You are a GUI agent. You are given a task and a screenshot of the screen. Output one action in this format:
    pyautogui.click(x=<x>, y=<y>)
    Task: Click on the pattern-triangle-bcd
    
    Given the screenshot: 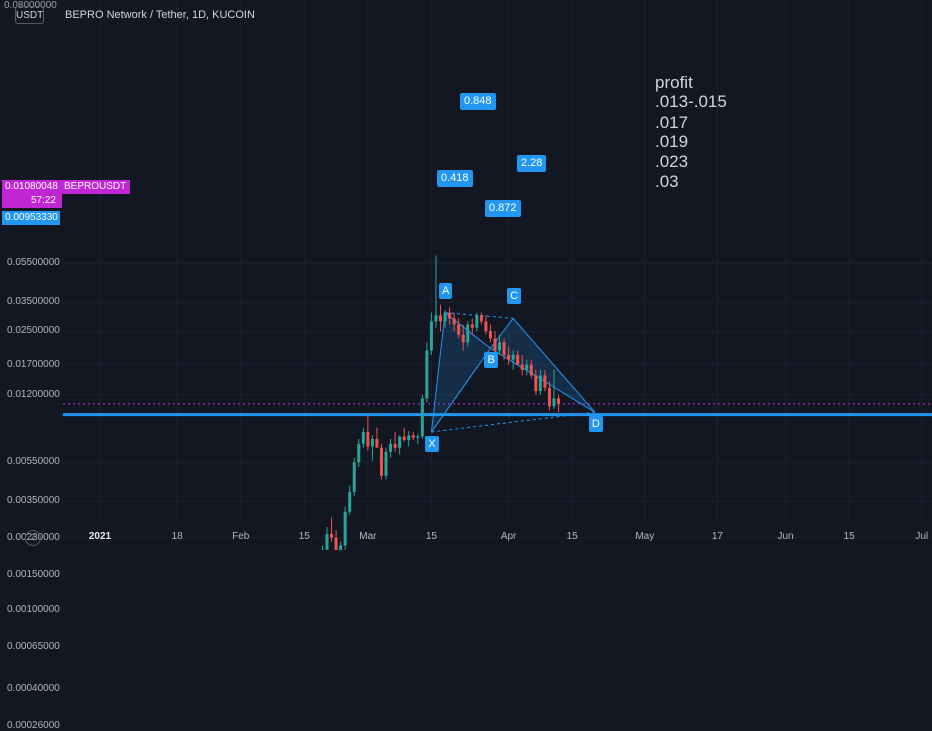 What is the action you would take?
    pyautogui.click(x=542, y=365)
    